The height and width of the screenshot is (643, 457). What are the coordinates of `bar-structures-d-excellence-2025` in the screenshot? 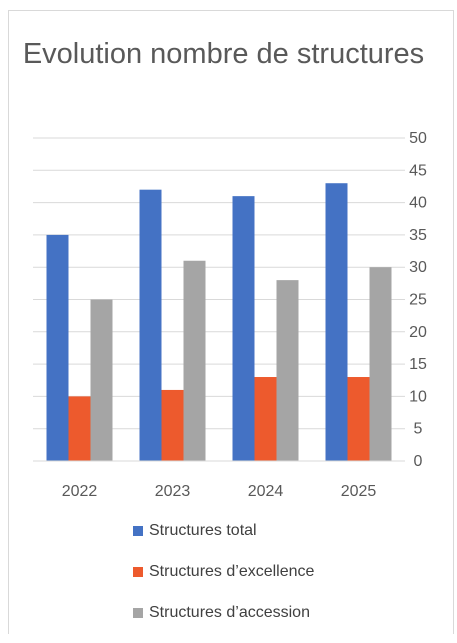 It's located at (358, 419).